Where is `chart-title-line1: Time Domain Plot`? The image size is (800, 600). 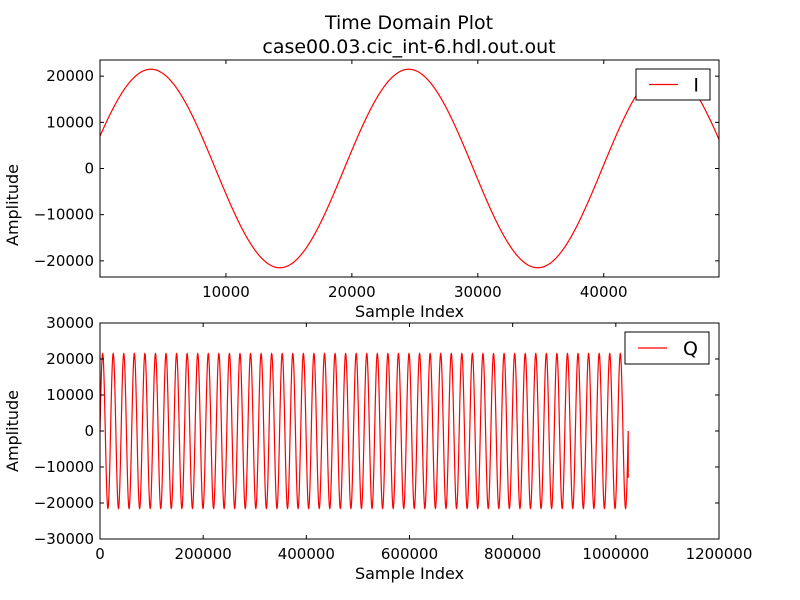
chart-title-line1: Time Domain Plot is located at coordinates (408, 23).